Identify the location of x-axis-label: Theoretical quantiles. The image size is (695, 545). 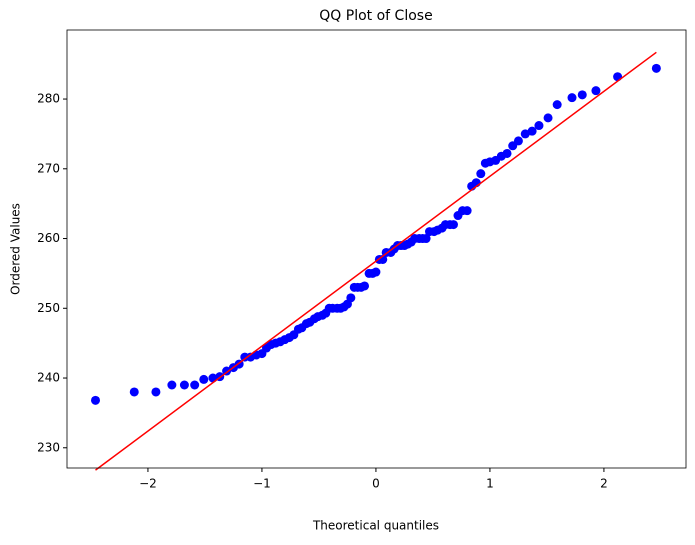
(375, 526).